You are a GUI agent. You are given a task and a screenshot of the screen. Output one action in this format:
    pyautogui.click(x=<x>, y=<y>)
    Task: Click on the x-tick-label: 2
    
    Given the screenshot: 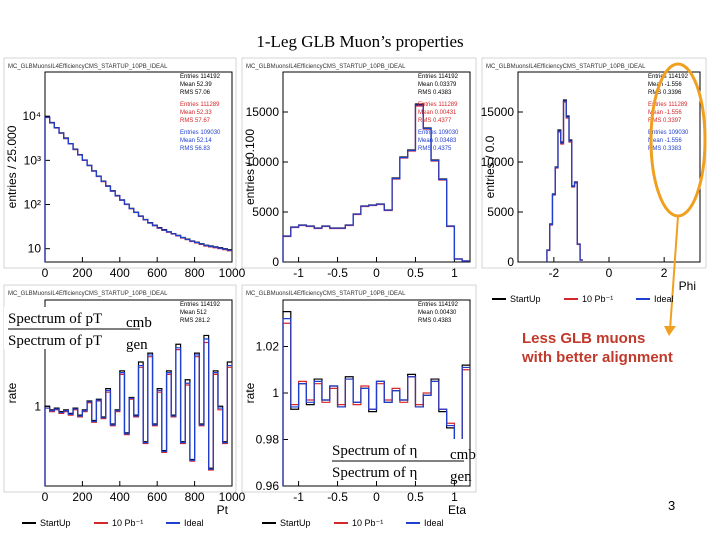 What is the action you would take?
    pyautogui.click(x=664, y=273)
    